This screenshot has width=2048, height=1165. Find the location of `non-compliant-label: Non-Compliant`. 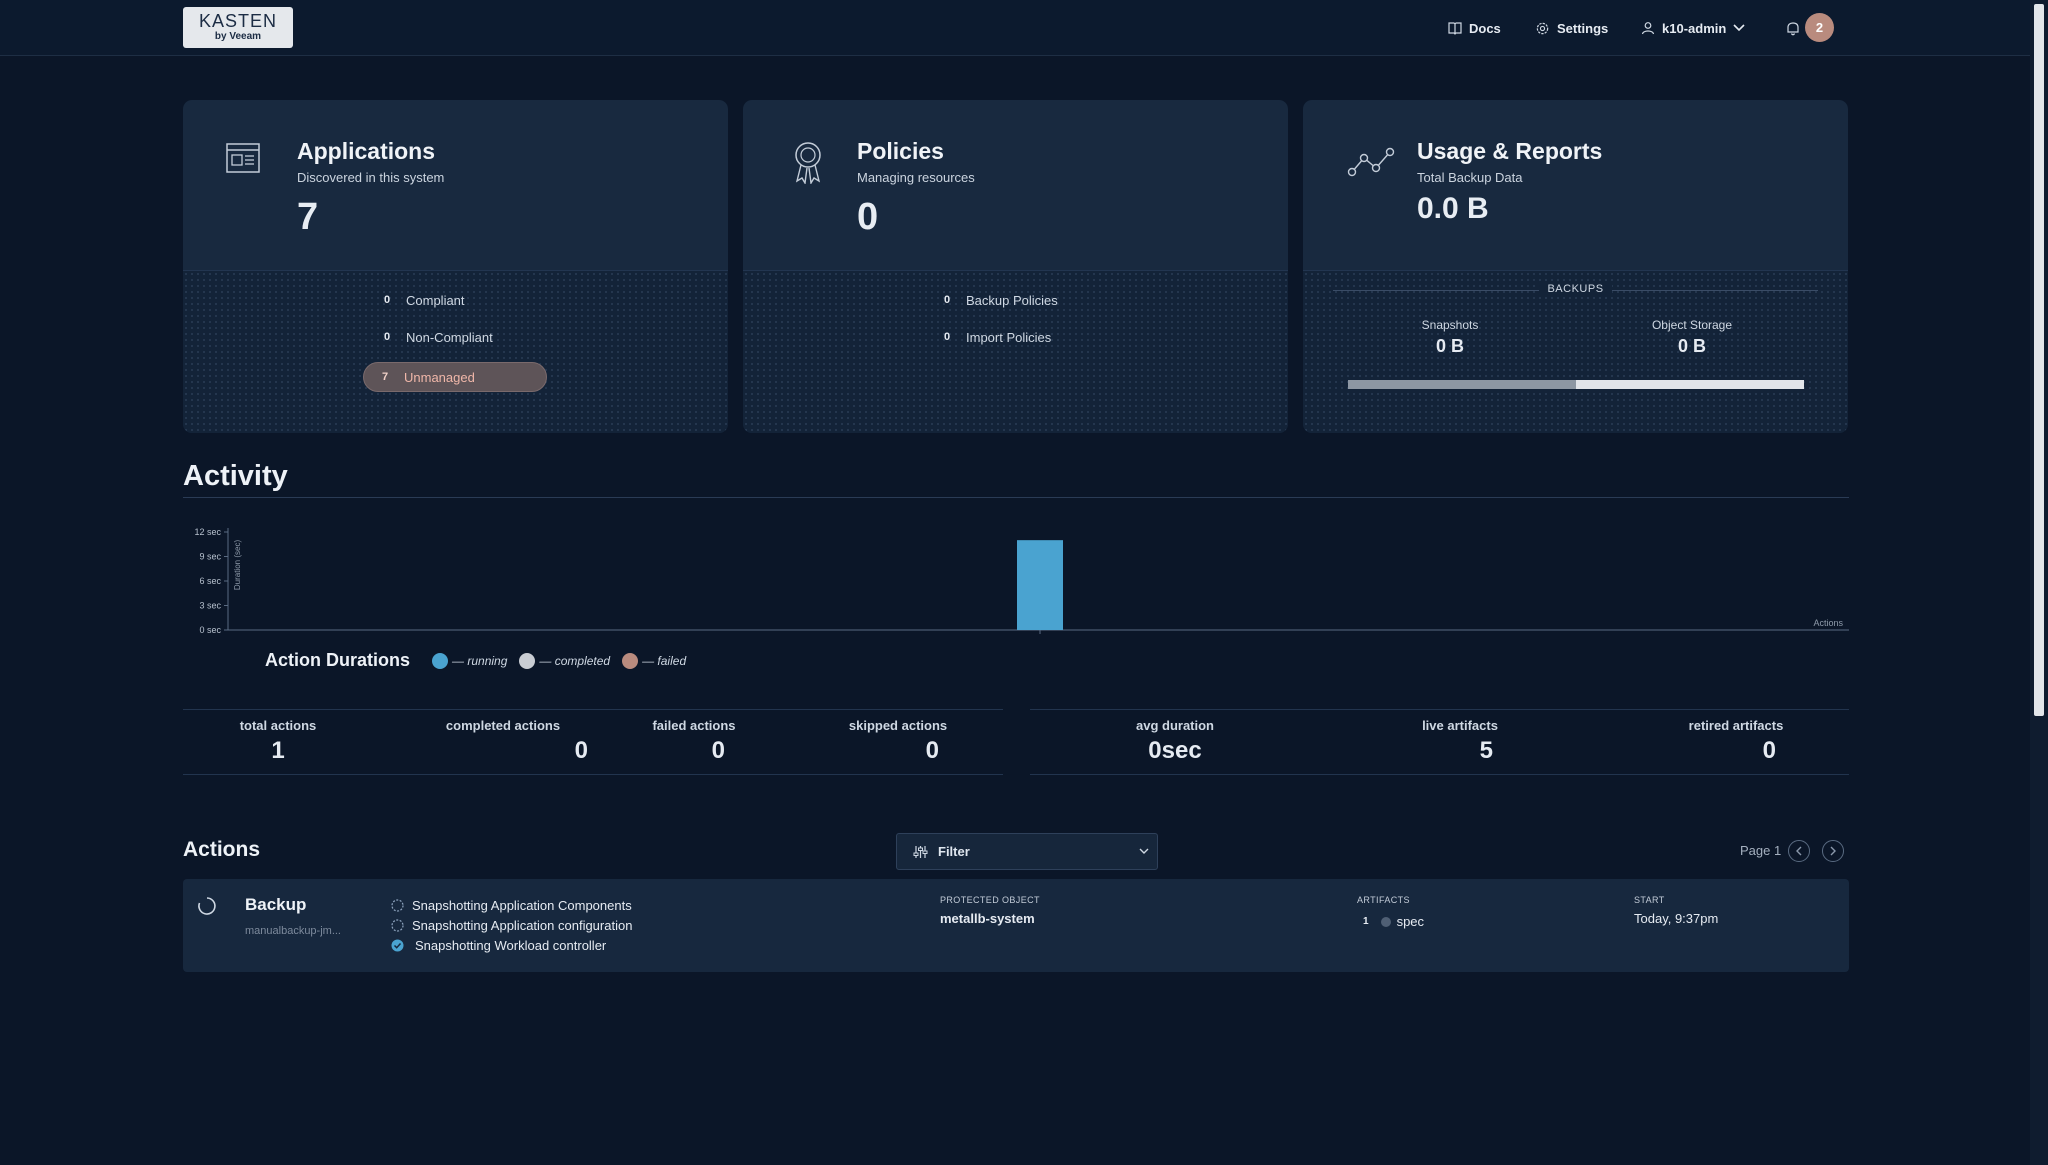

non-compliant-label: Non-Compliant is located at coordinates (449, 337).